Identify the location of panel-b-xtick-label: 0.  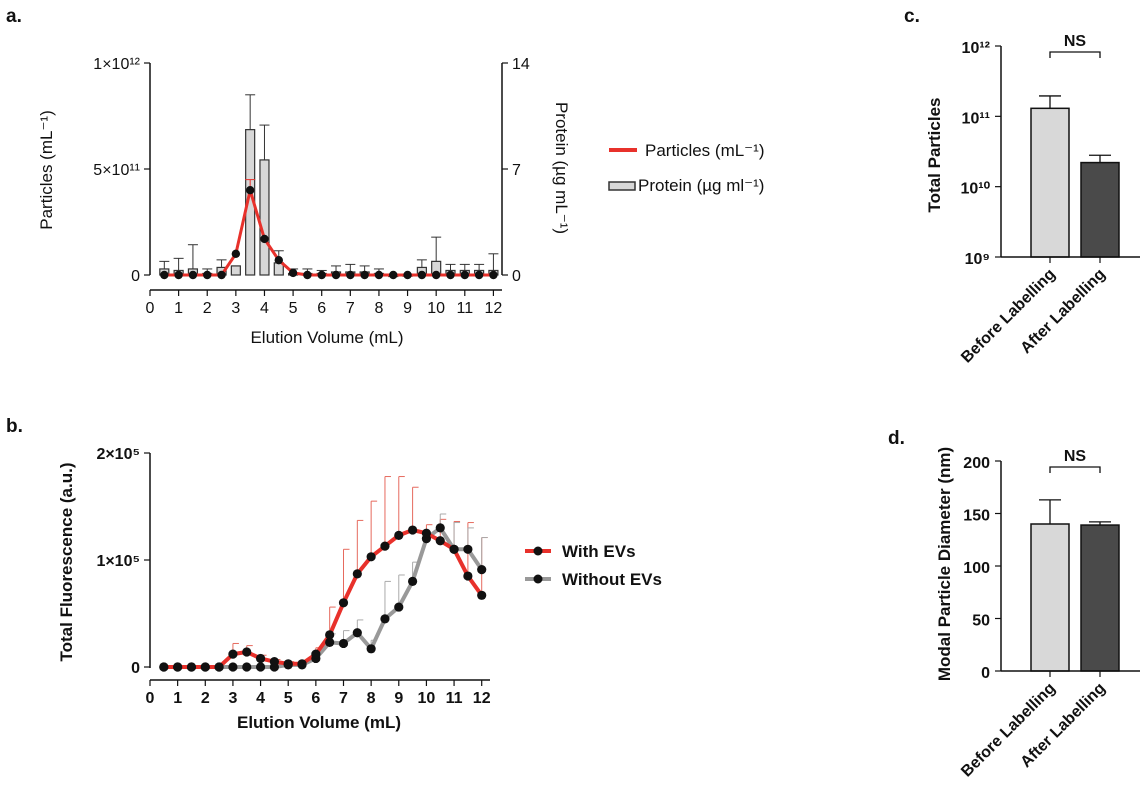
(150, 698).